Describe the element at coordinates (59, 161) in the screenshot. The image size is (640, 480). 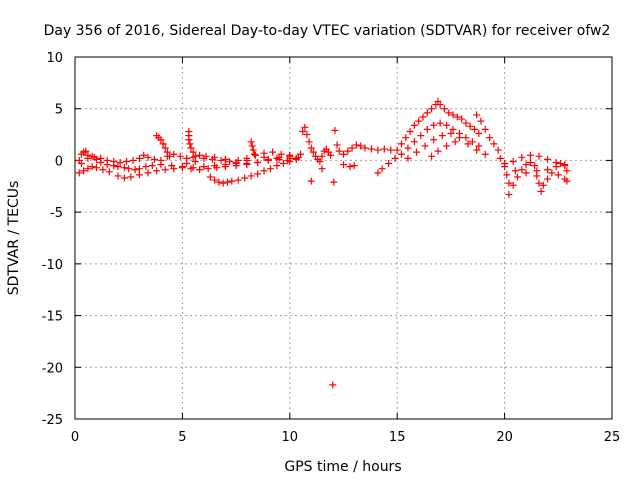
I see `y-tick-label: 0` at that location.